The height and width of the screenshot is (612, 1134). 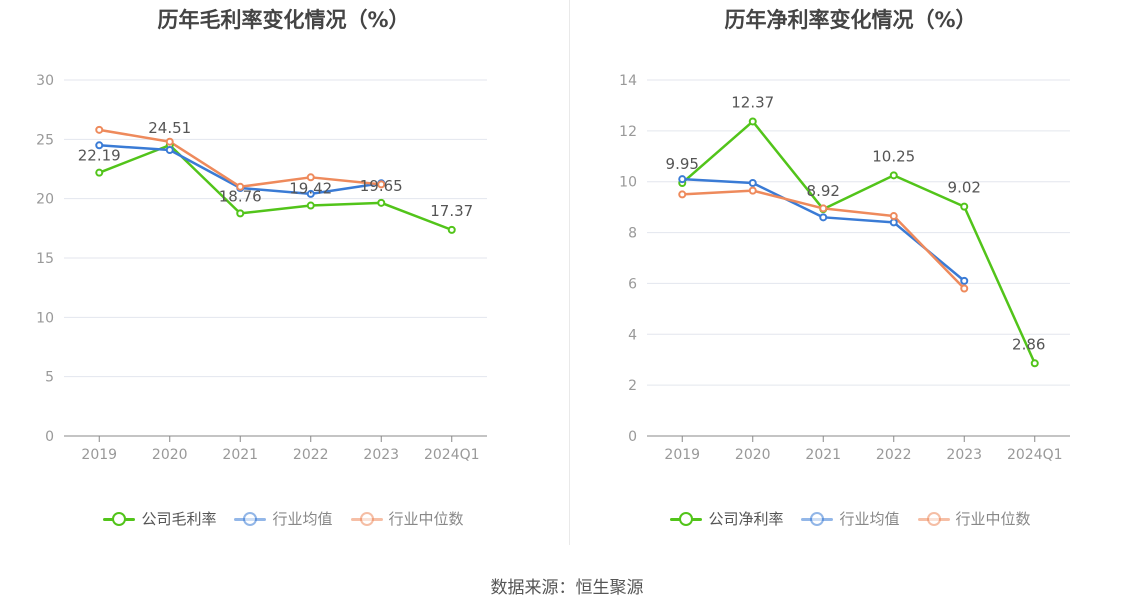 I want to click on panel-divider, so click(x=569, y=272).